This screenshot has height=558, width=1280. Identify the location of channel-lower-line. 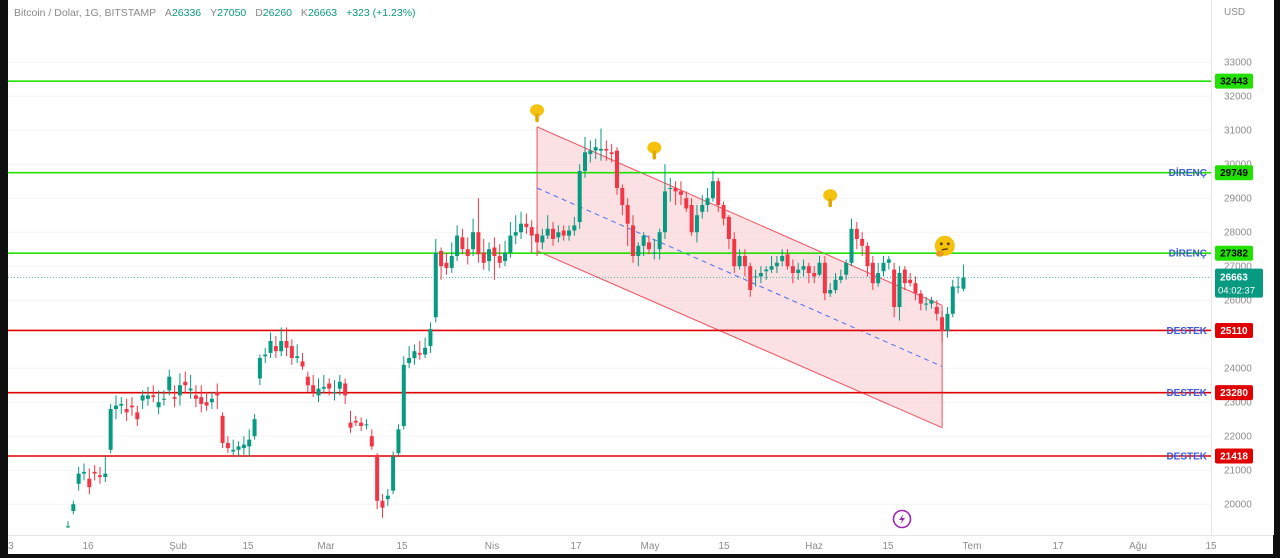
(739, 339).